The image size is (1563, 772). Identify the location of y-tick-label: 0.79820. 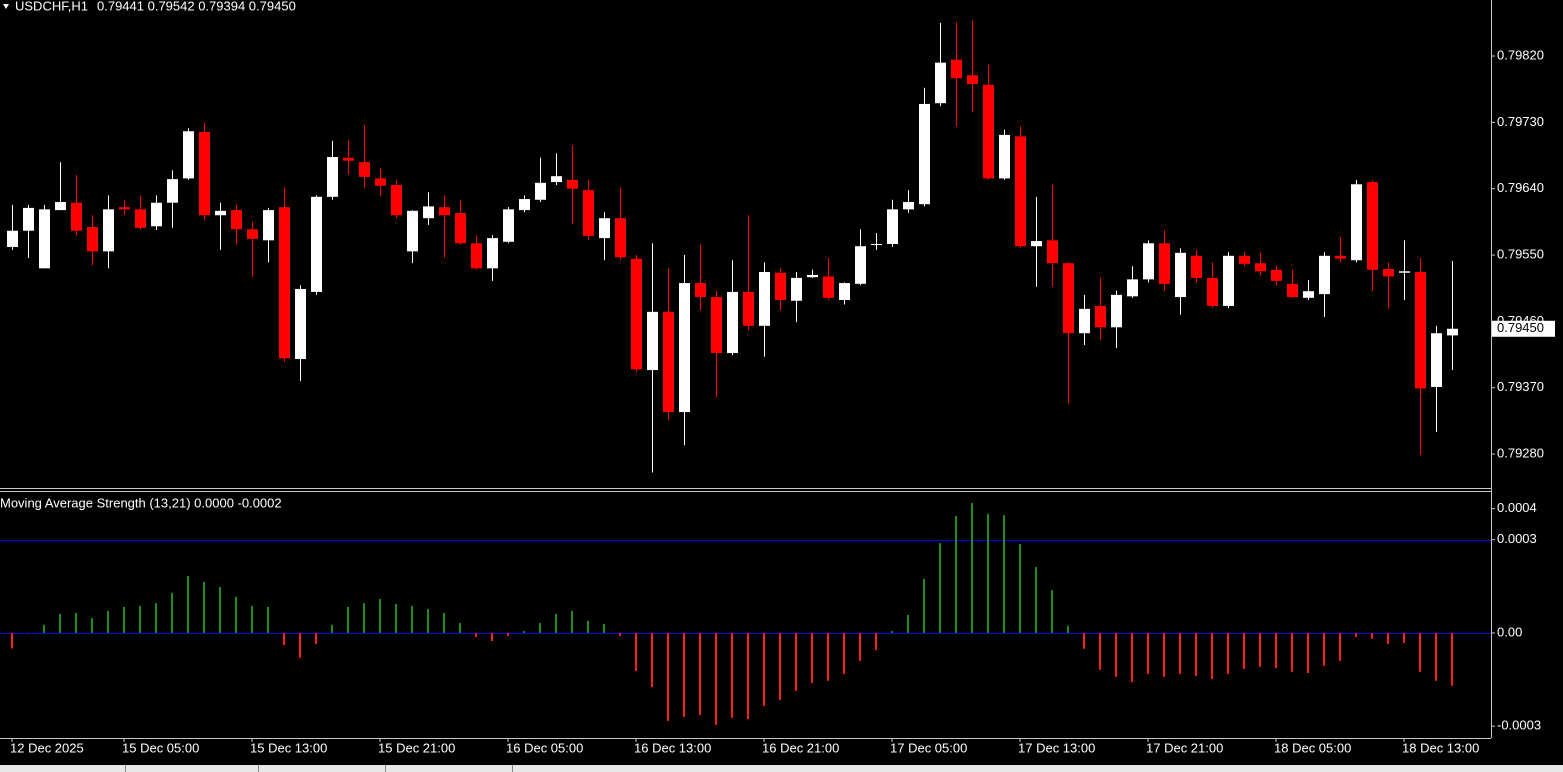
(1520, 54).